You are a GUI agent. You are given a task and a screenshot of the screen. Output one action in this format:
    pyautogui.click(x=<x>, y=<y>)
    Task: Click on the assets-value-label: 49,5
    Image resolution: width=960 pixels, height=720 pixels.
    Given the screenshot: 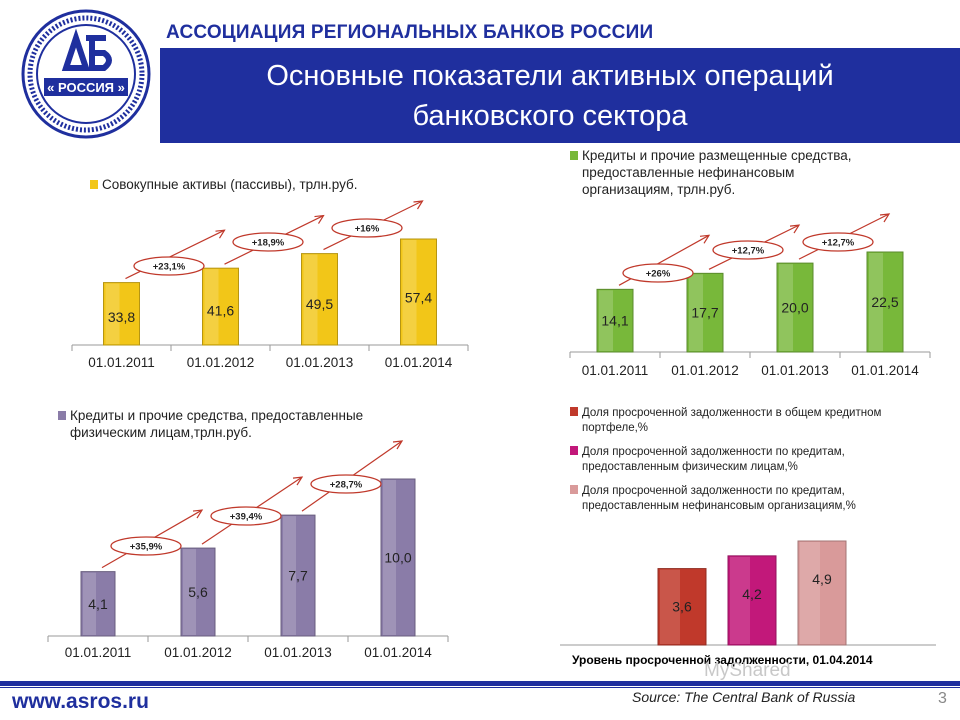 What is the action you would take?
    pyautogui.click(x=319, y=304)
    